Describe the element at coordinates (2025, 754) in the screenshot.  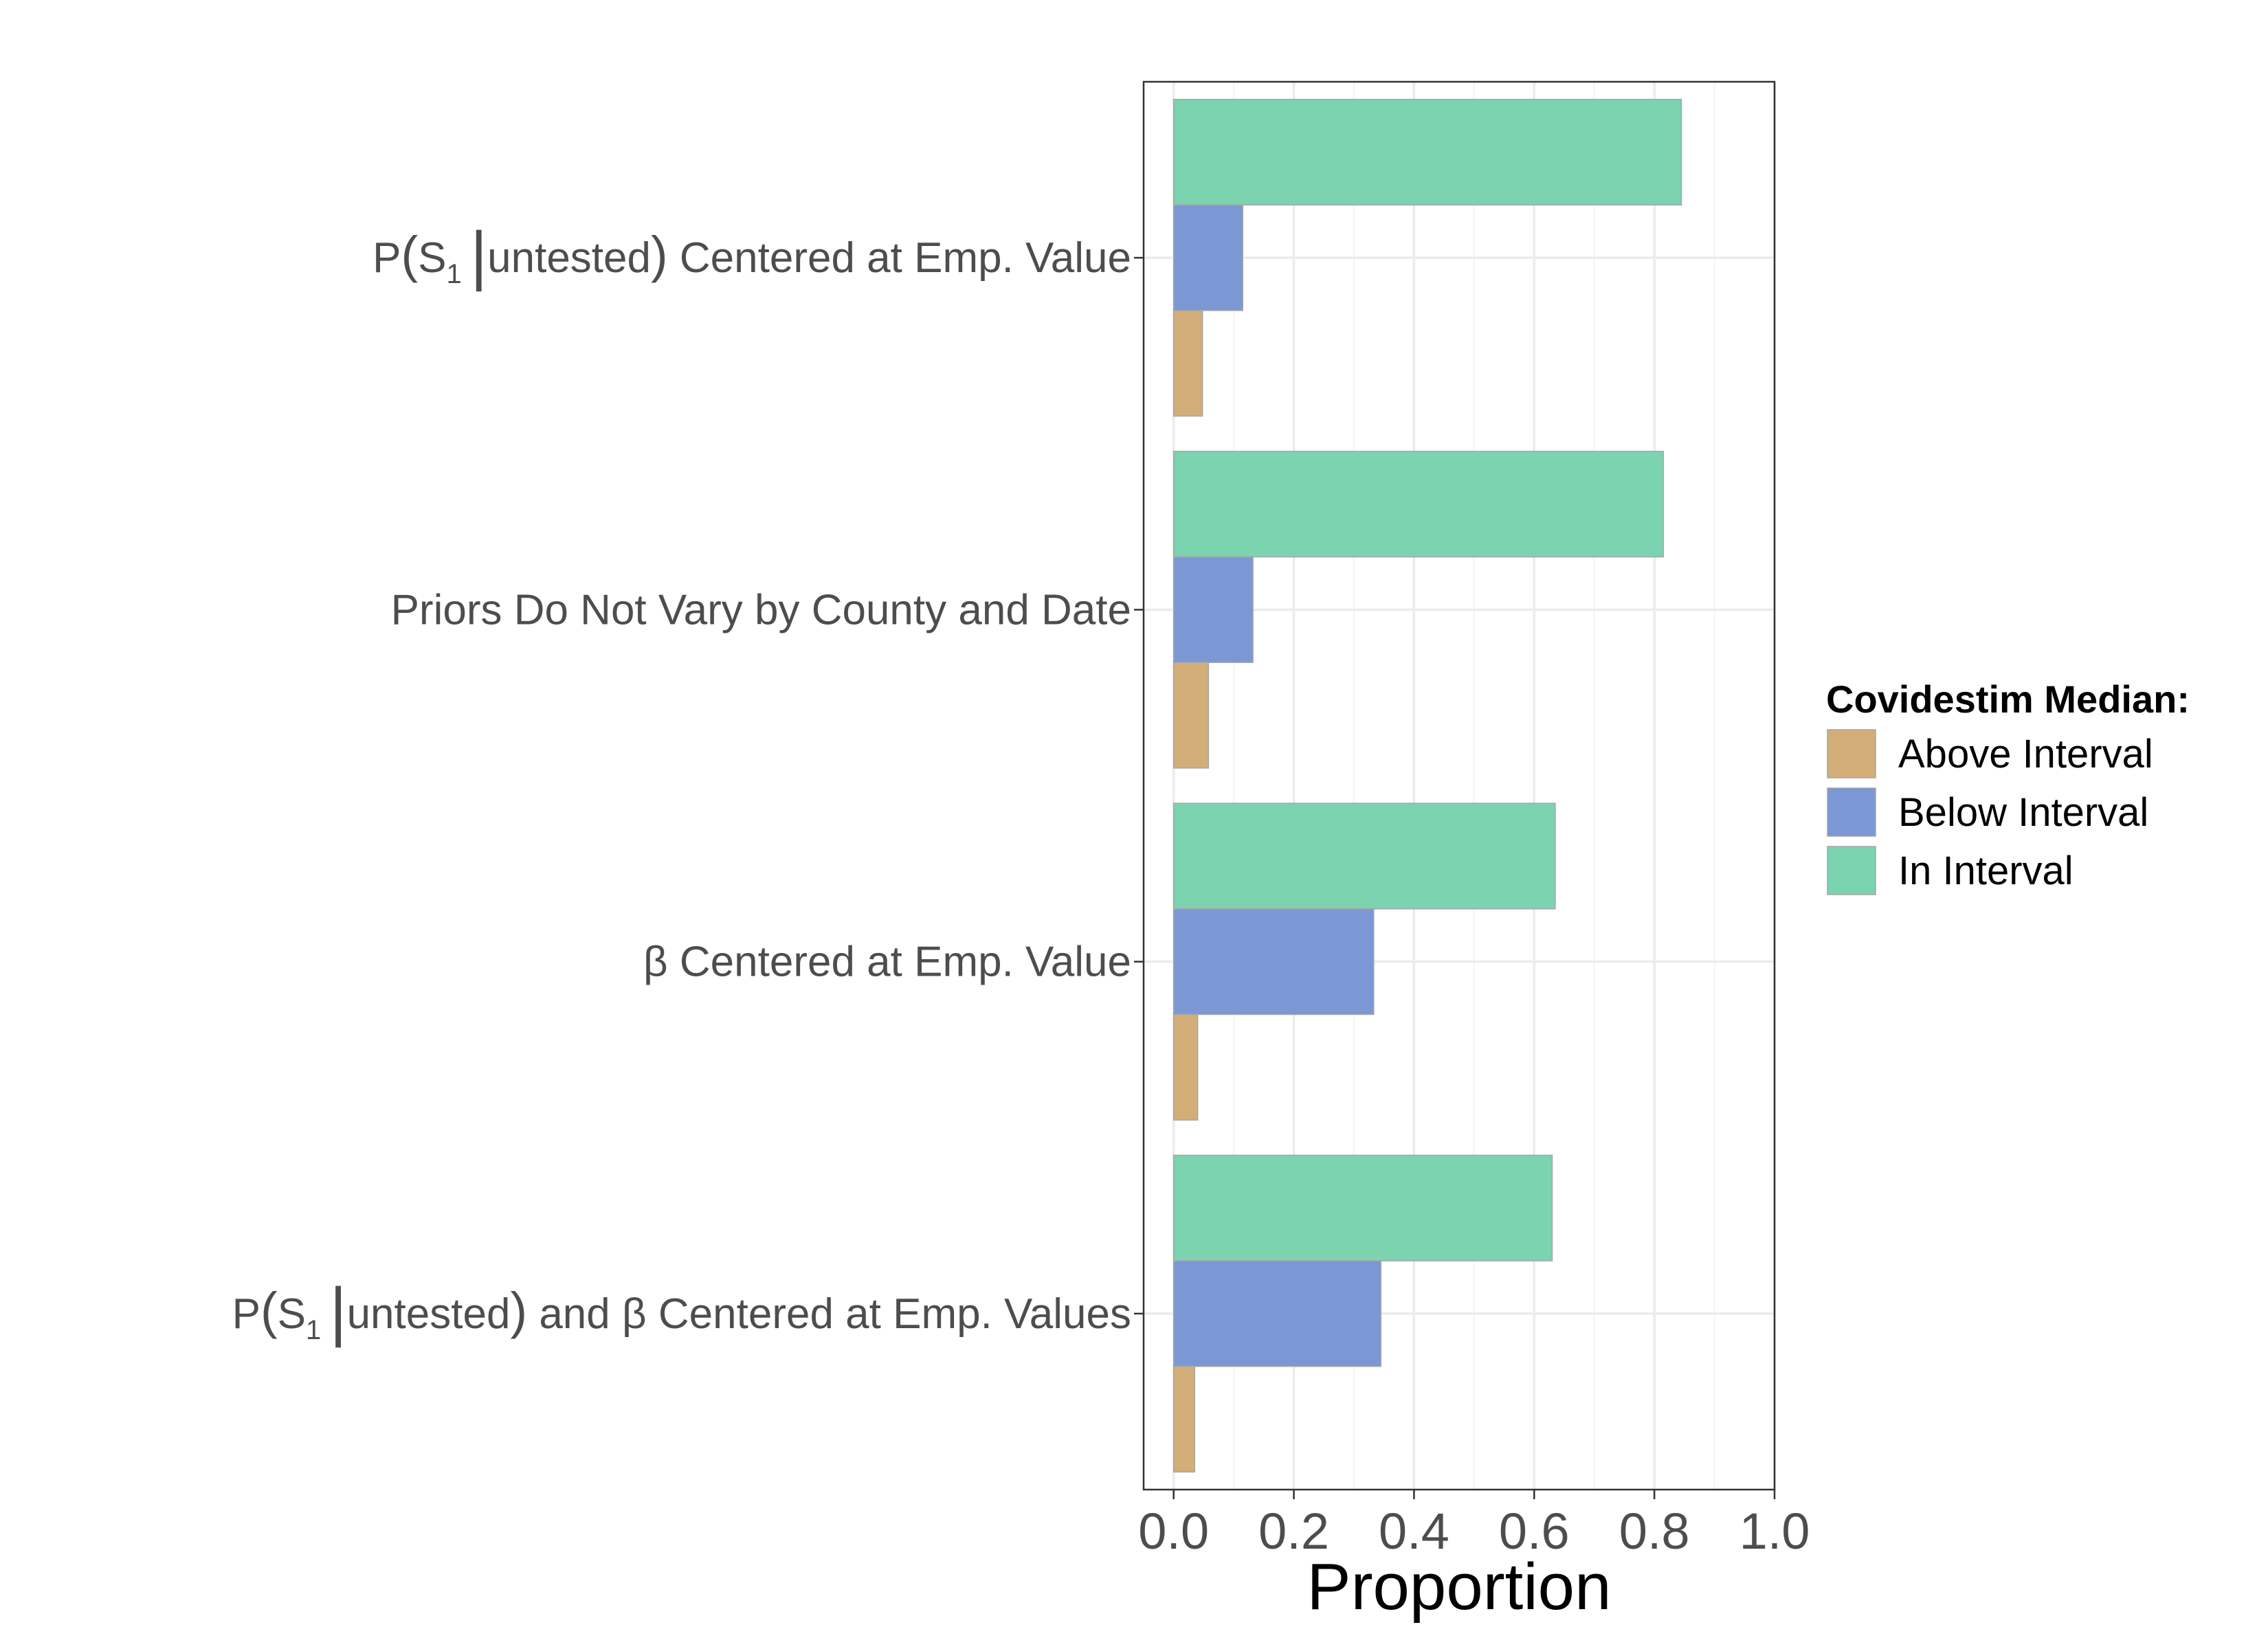
I see `legend-label: Above Interval` at that location.